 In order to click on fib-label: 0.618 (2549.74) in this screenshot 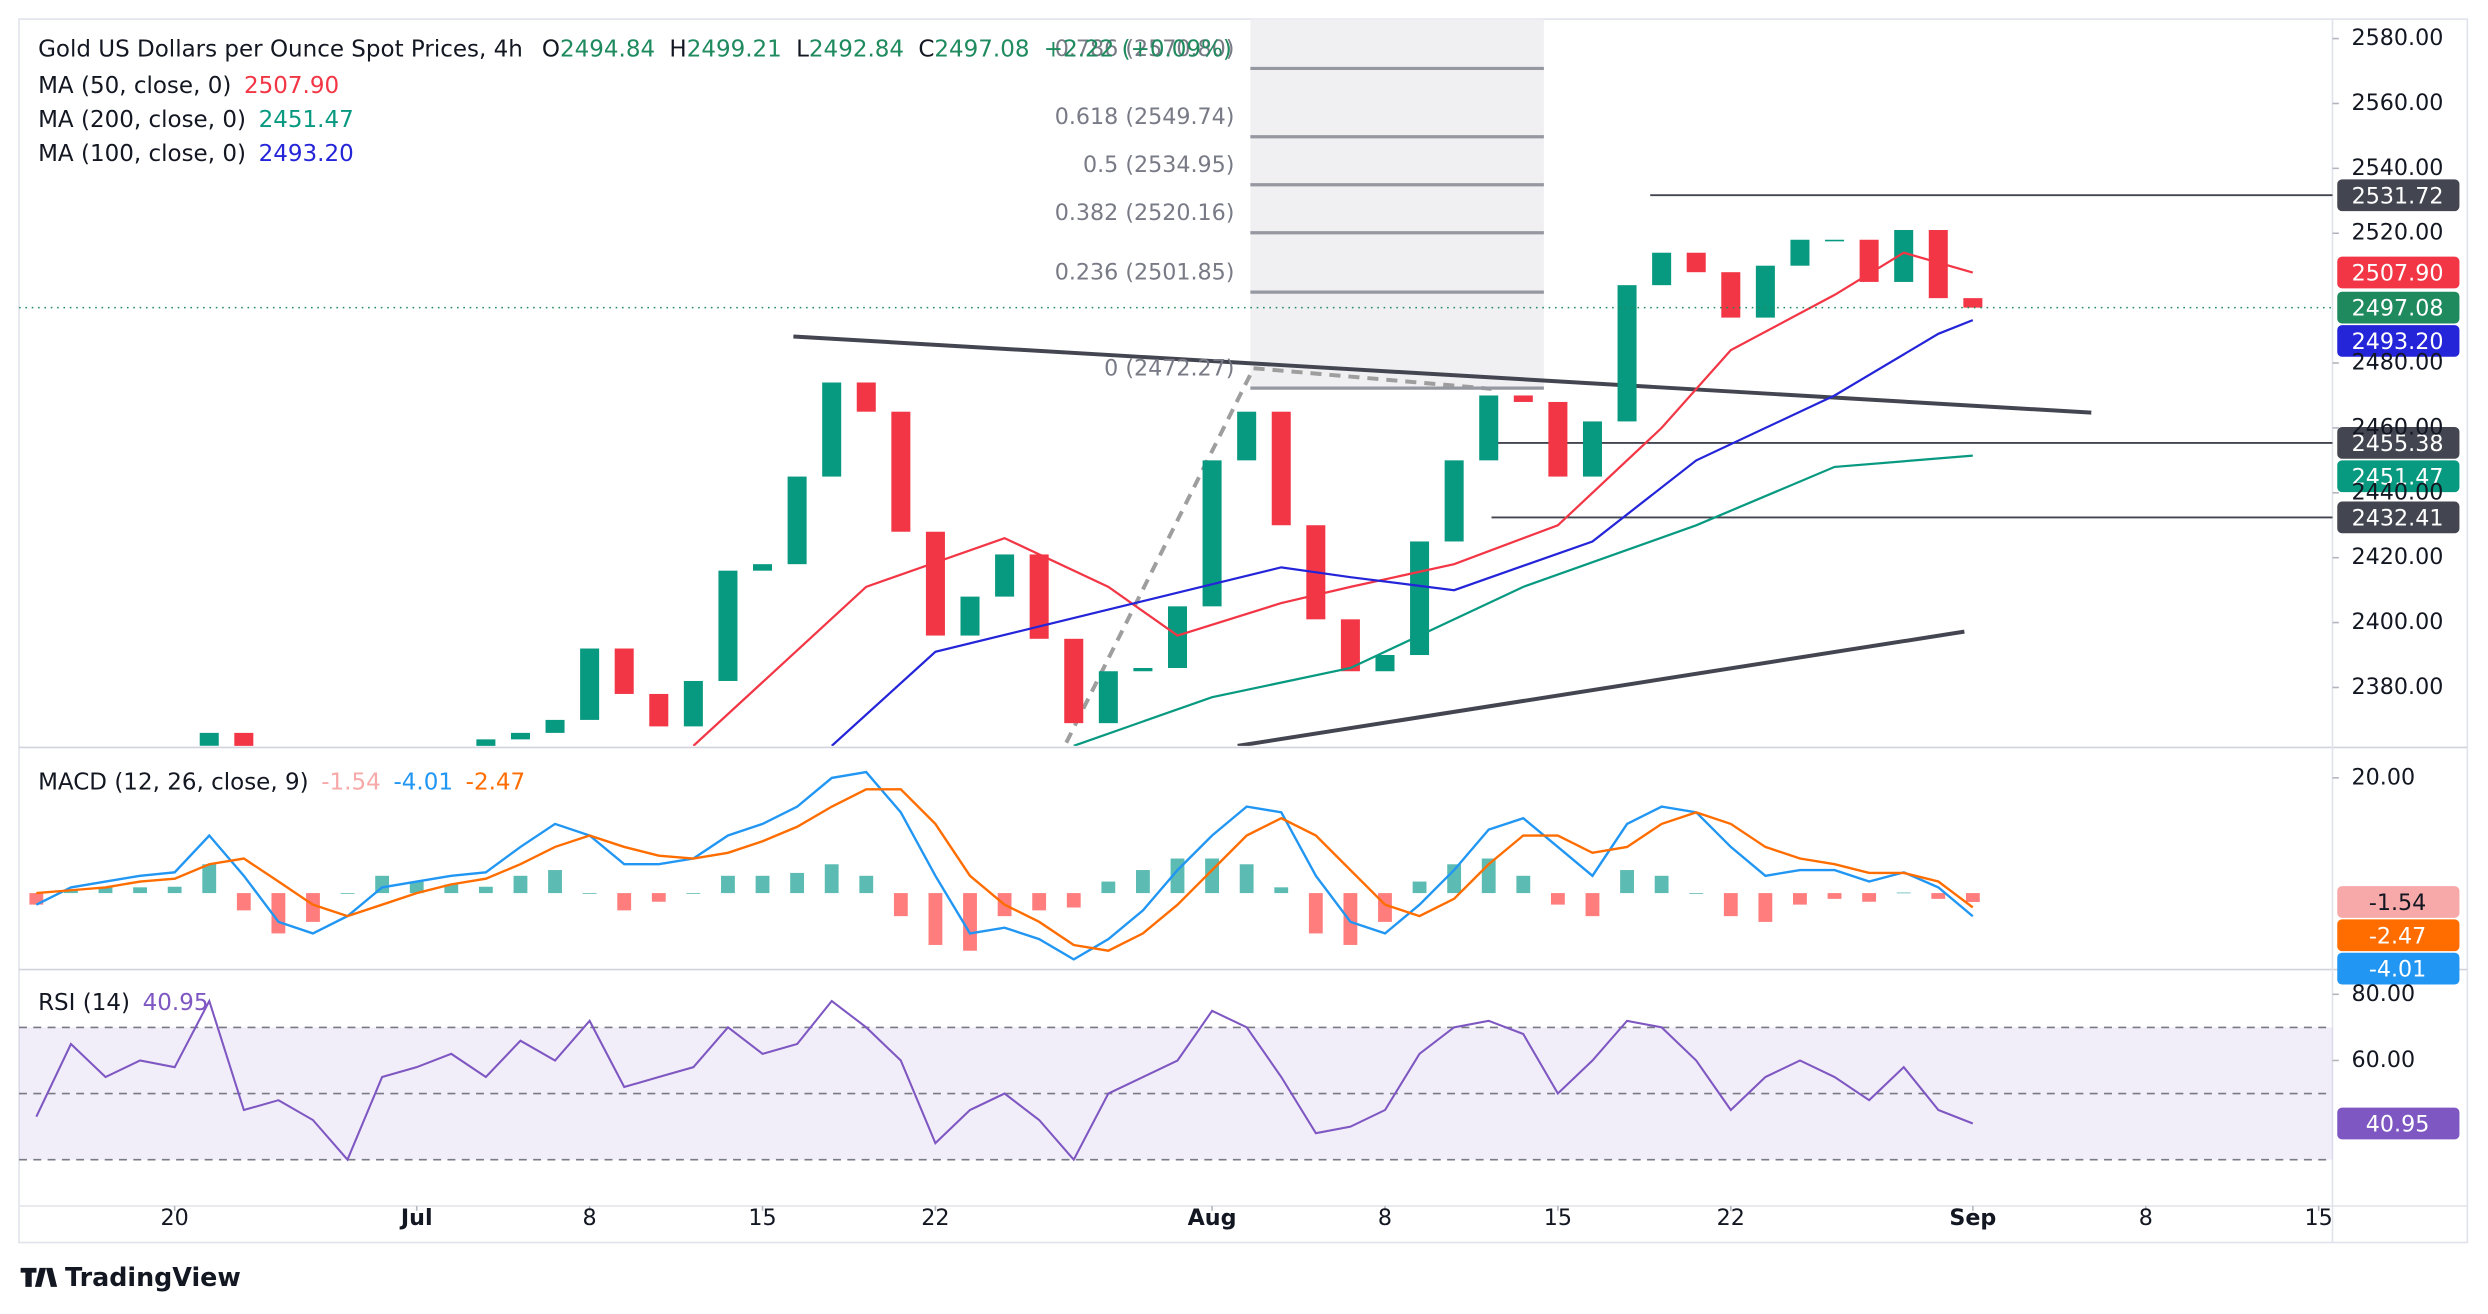, I will do `click(1145, 117)`.